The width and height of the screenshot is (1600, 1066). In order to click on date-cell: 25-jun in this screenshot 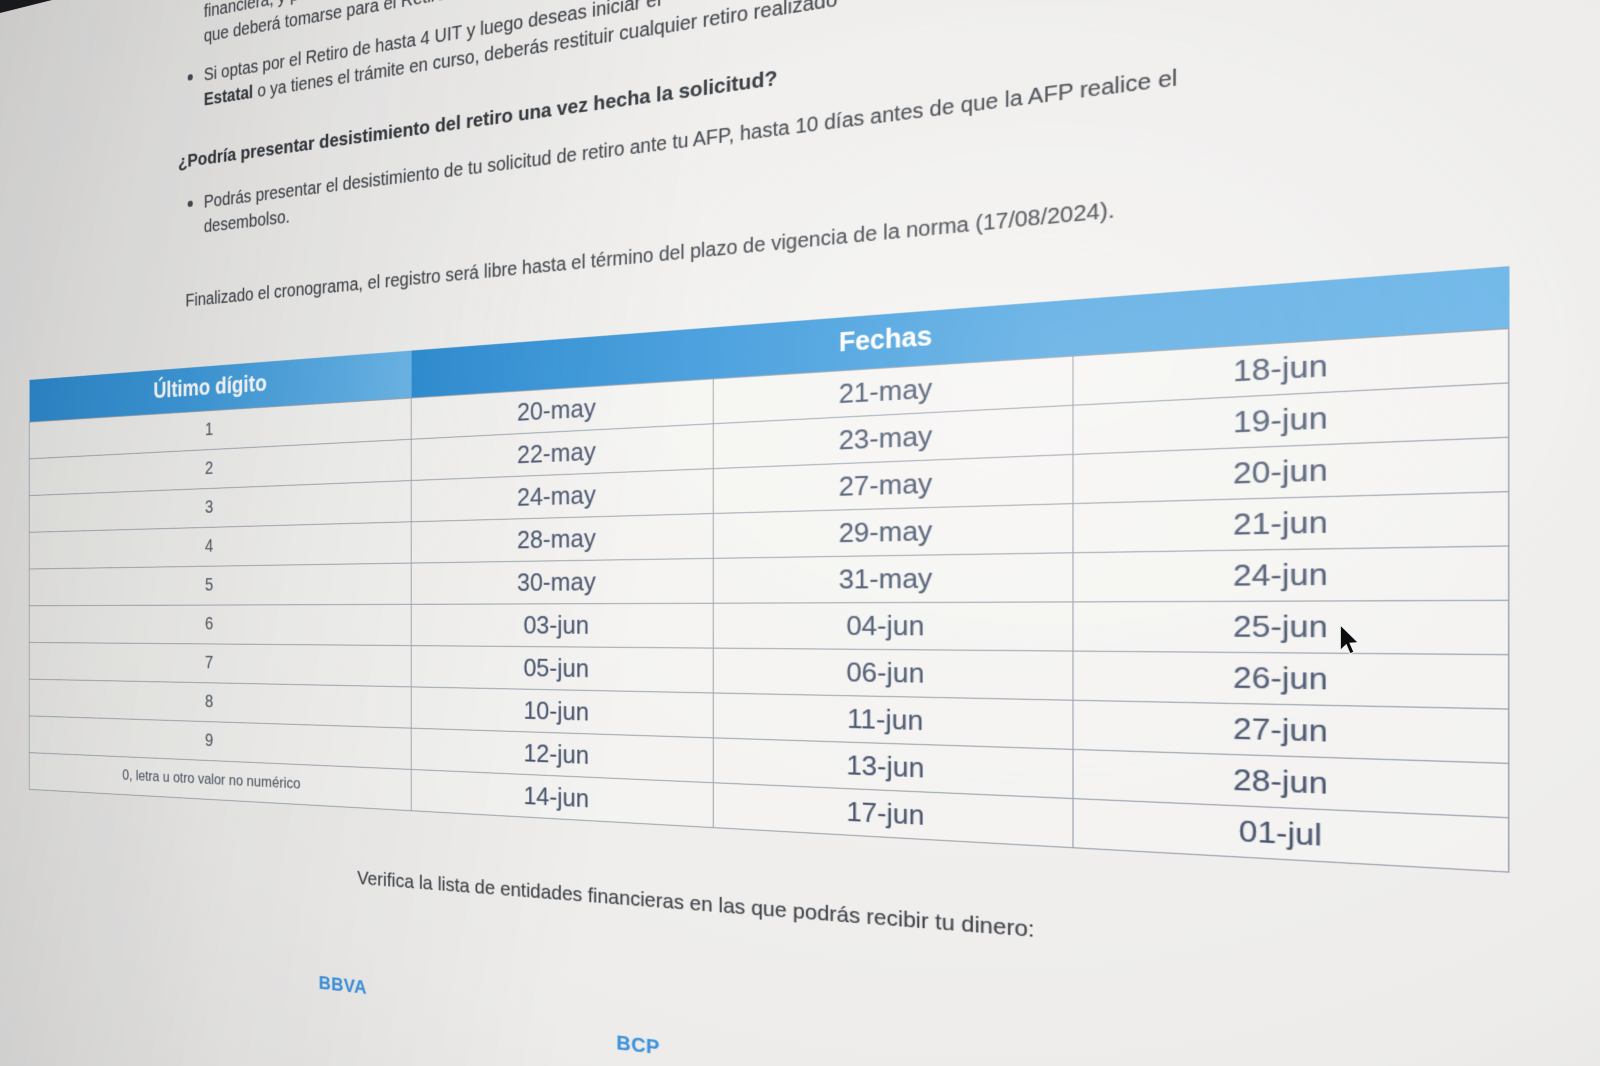, I will do `click(1290, 627)`.